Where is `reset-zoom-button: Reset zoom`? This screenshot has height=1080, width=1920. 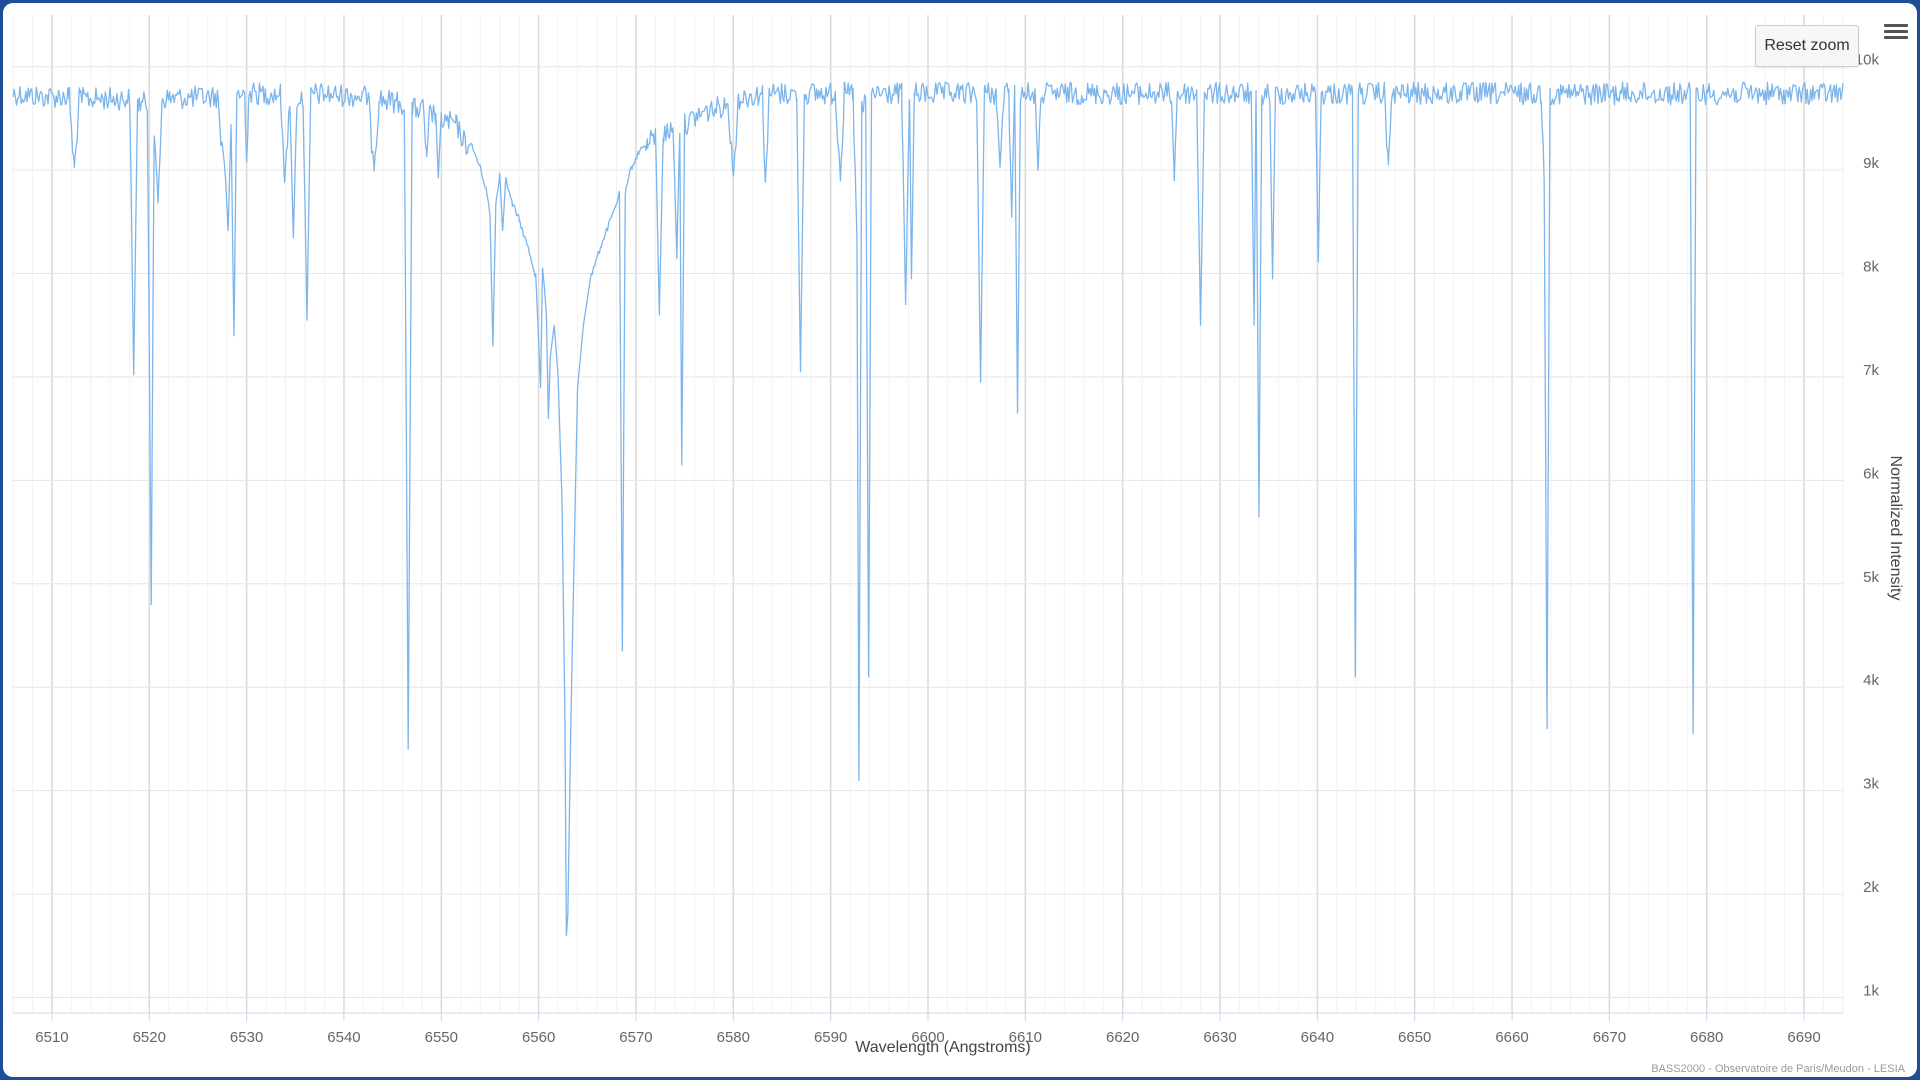 reset-zoom-button: Reset zoom is located at coordinates (1807, 46).